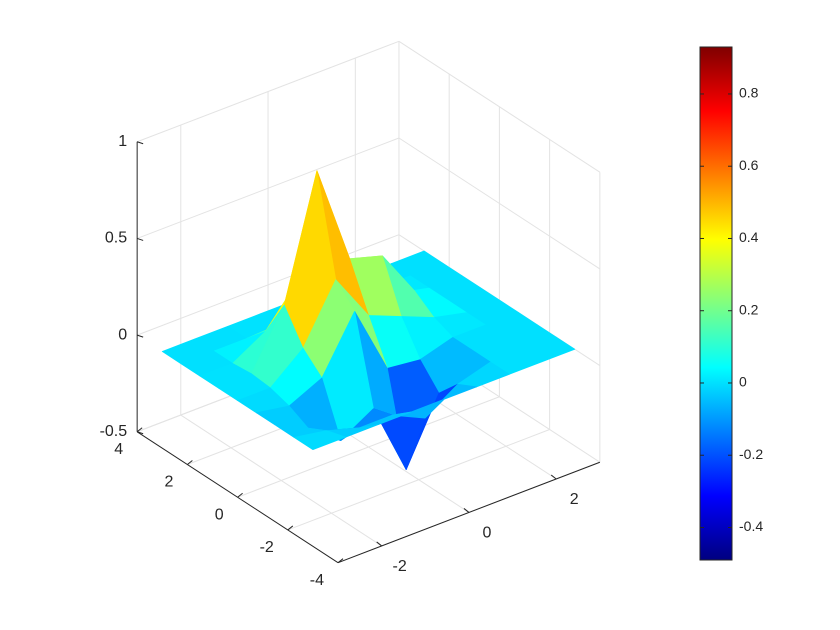 The height and width of the screenshot is (630, 840). I want to click on y-tick-label: -4, so click(317, 580).